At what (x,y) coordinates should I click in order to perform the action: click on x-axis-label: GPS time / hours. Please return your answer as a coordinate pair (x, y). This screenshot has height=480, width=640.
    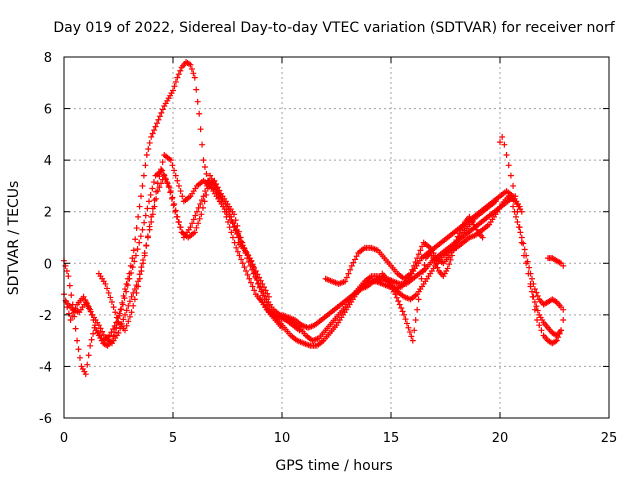
    Looking at the image, I should click on (333, 466).